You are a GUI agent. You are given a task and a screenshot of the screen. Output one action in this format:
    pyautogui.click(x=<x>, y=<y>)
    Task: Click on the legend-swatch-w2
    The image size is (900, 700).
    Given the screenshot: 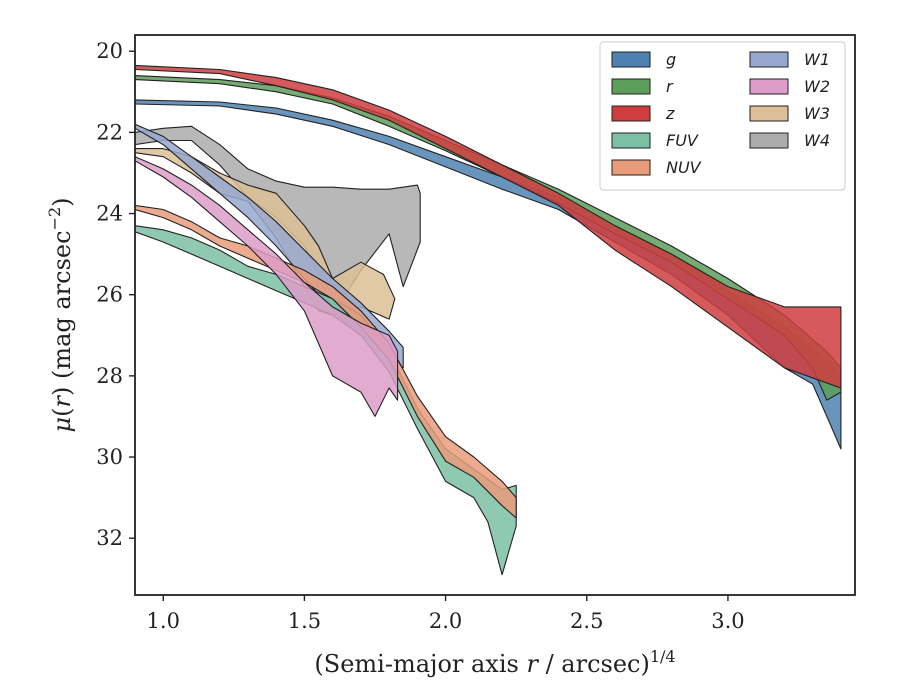 What is the action you would take?
    pyautogui.click(x=769, y=86)
    